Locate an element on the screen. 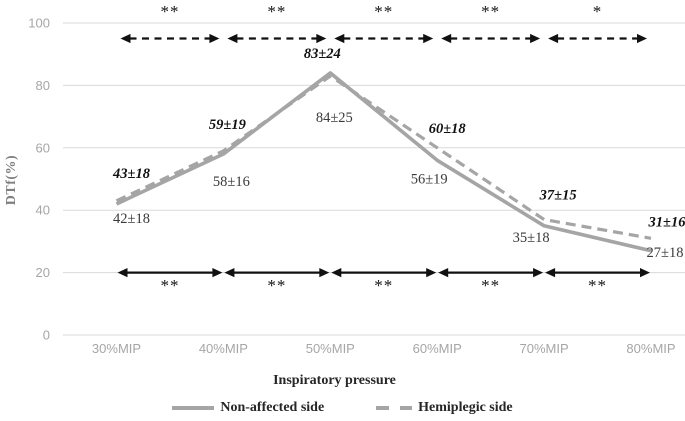 The height and width of the screenshot is (421, 685). point-label: 56±19 is located at coordinates (429, 179).